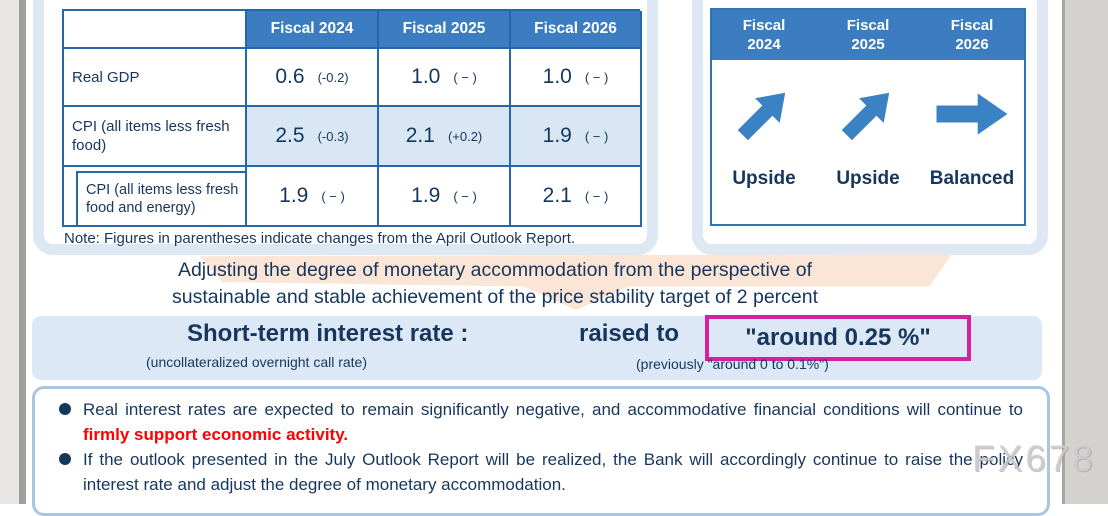 The image size is (1108, 516). Describe the element at coordinates (764, 35) in the screenshot. I see `risk-header-fiscal-2024: Fiscal 2024` at that location.